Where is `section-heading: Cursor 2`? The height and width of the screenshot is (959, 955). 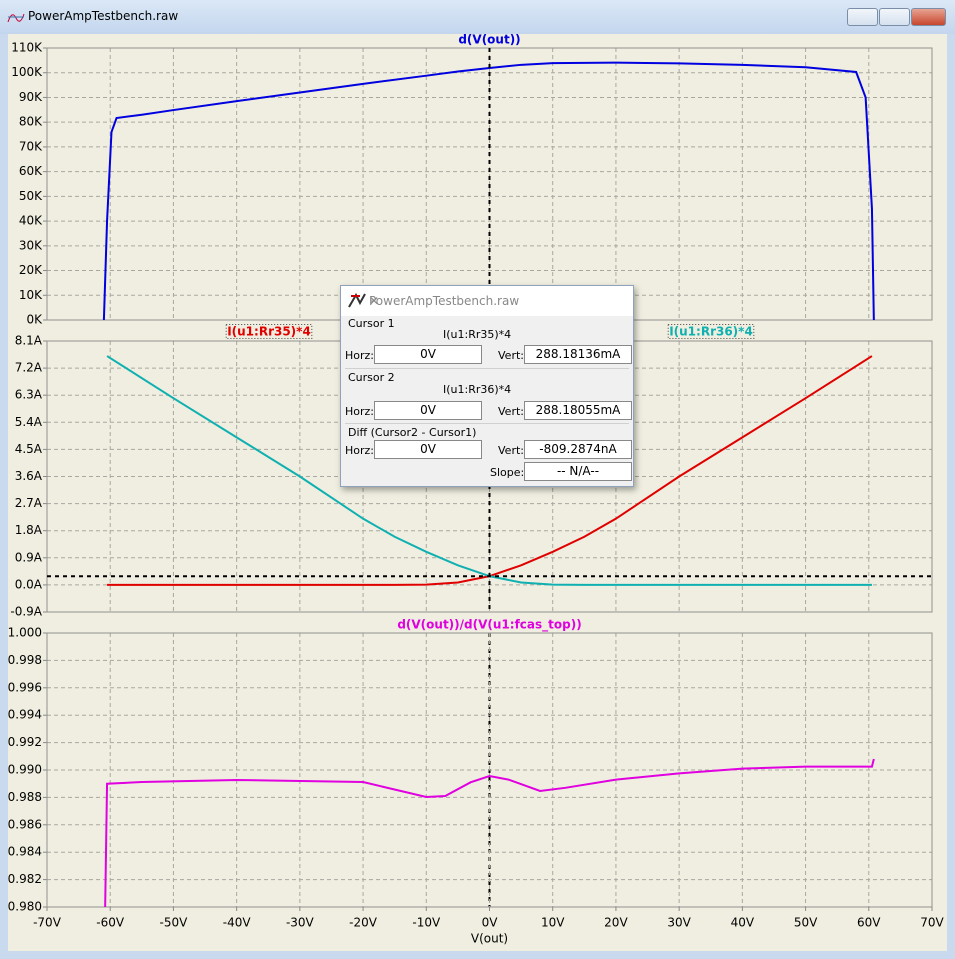
section-heading: Cursor 2 is located at coordinates (371, 377).